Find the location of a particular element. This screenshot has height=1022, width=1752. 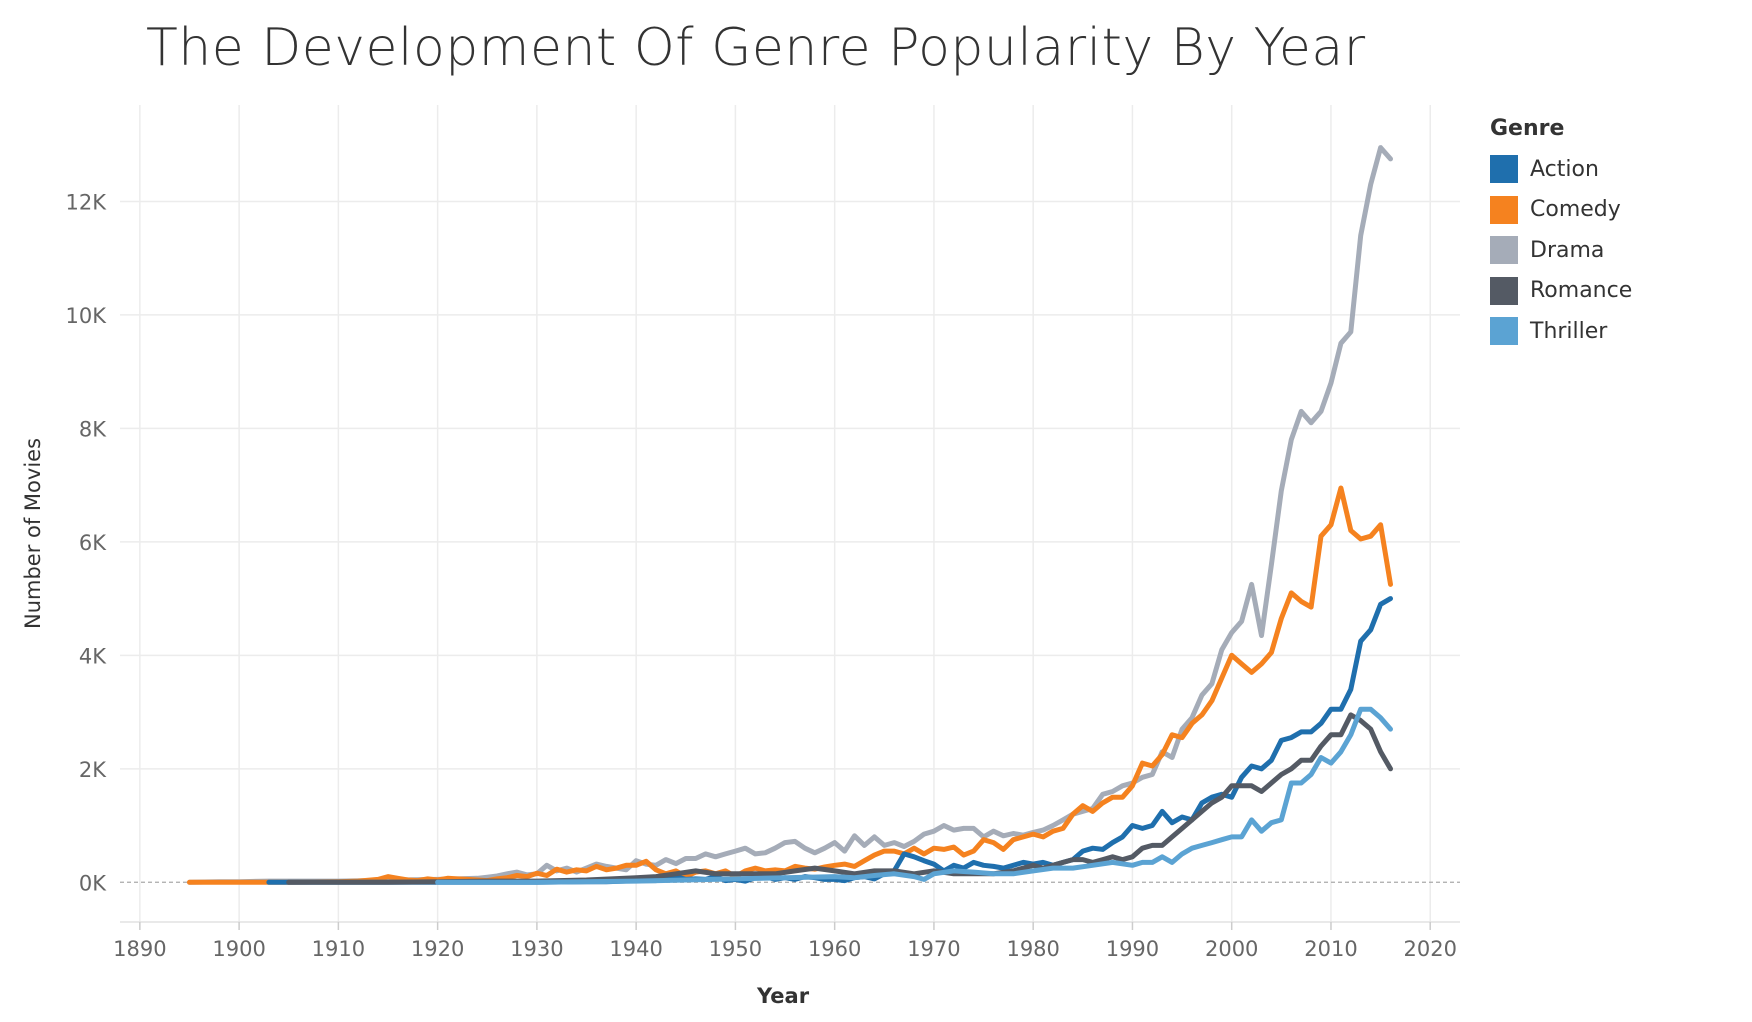

y-tick-label: 6K is located at coordinates (93, 543).